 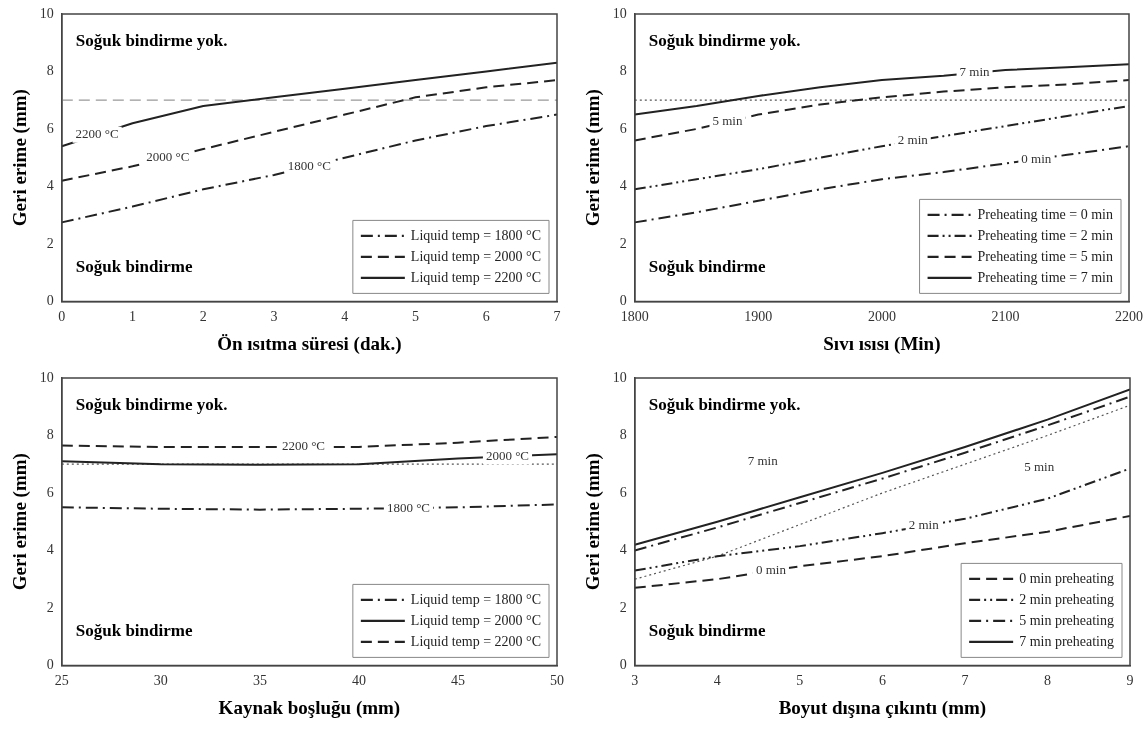 What do you see at coordinates (61, 681) in the screenshot?
I see `x-tick-label: 25` at bounding box center [61, 681].